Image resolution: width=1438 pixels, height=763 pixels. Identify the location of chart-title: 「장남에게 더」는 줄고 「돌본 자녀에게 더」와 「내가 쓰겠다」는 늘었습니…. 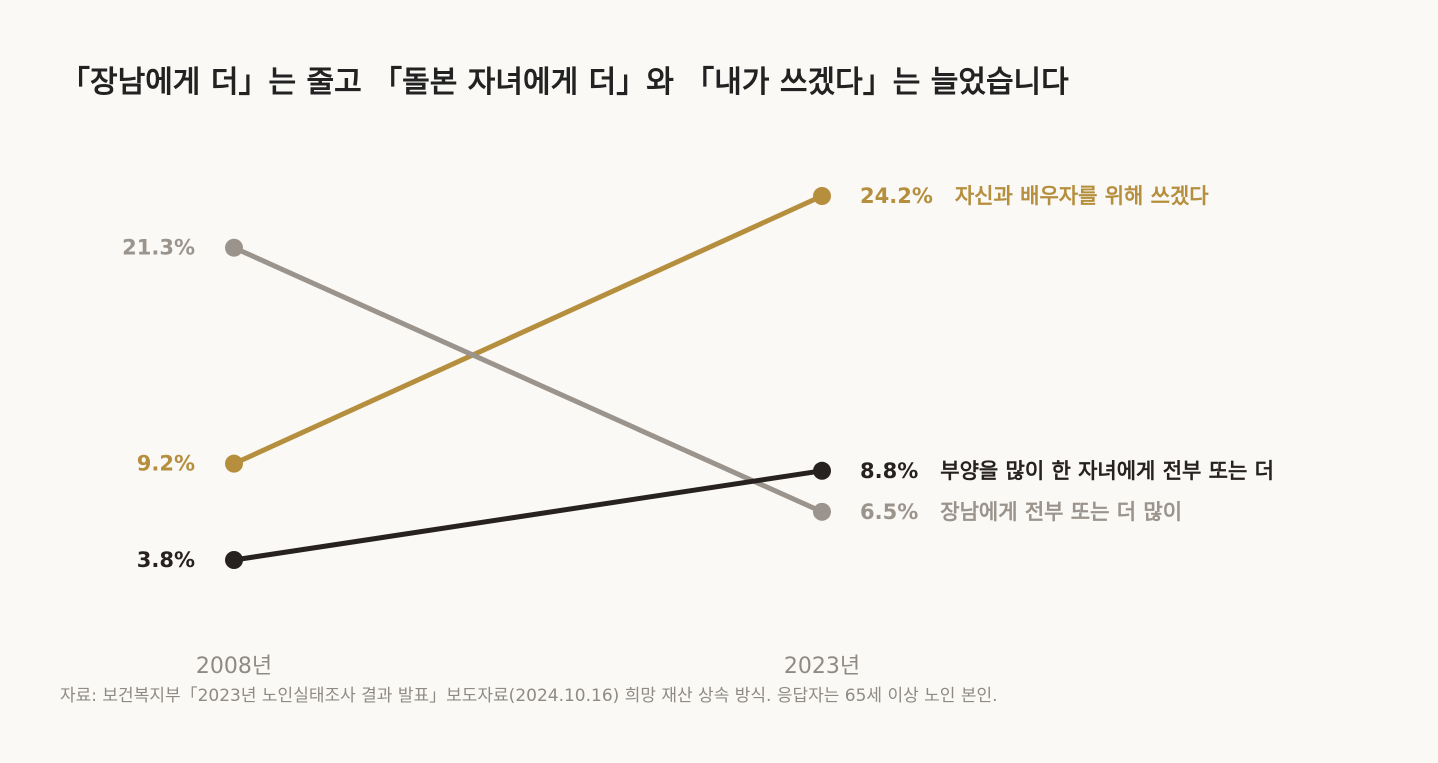
(564, 82).